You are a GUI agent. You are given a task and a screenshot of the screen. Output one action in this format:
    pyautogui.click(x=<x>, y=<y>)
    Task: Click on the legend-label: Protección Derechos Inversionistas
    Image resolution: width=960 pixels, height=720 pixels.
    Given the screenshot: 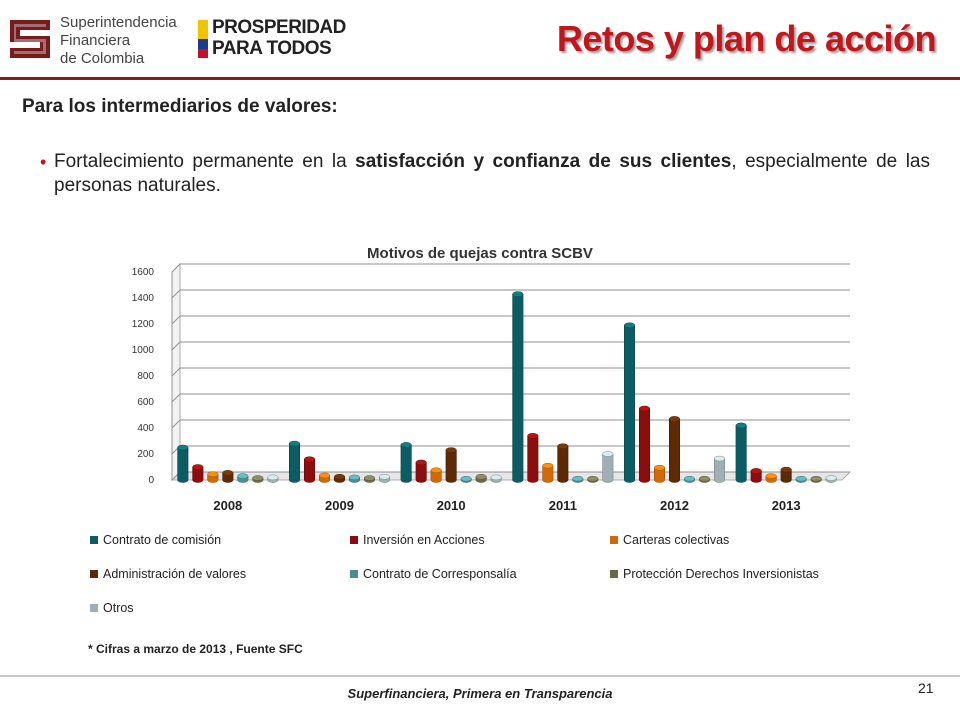 What is the action you would take?
    pyautogui.click(x=721, y=574)
    